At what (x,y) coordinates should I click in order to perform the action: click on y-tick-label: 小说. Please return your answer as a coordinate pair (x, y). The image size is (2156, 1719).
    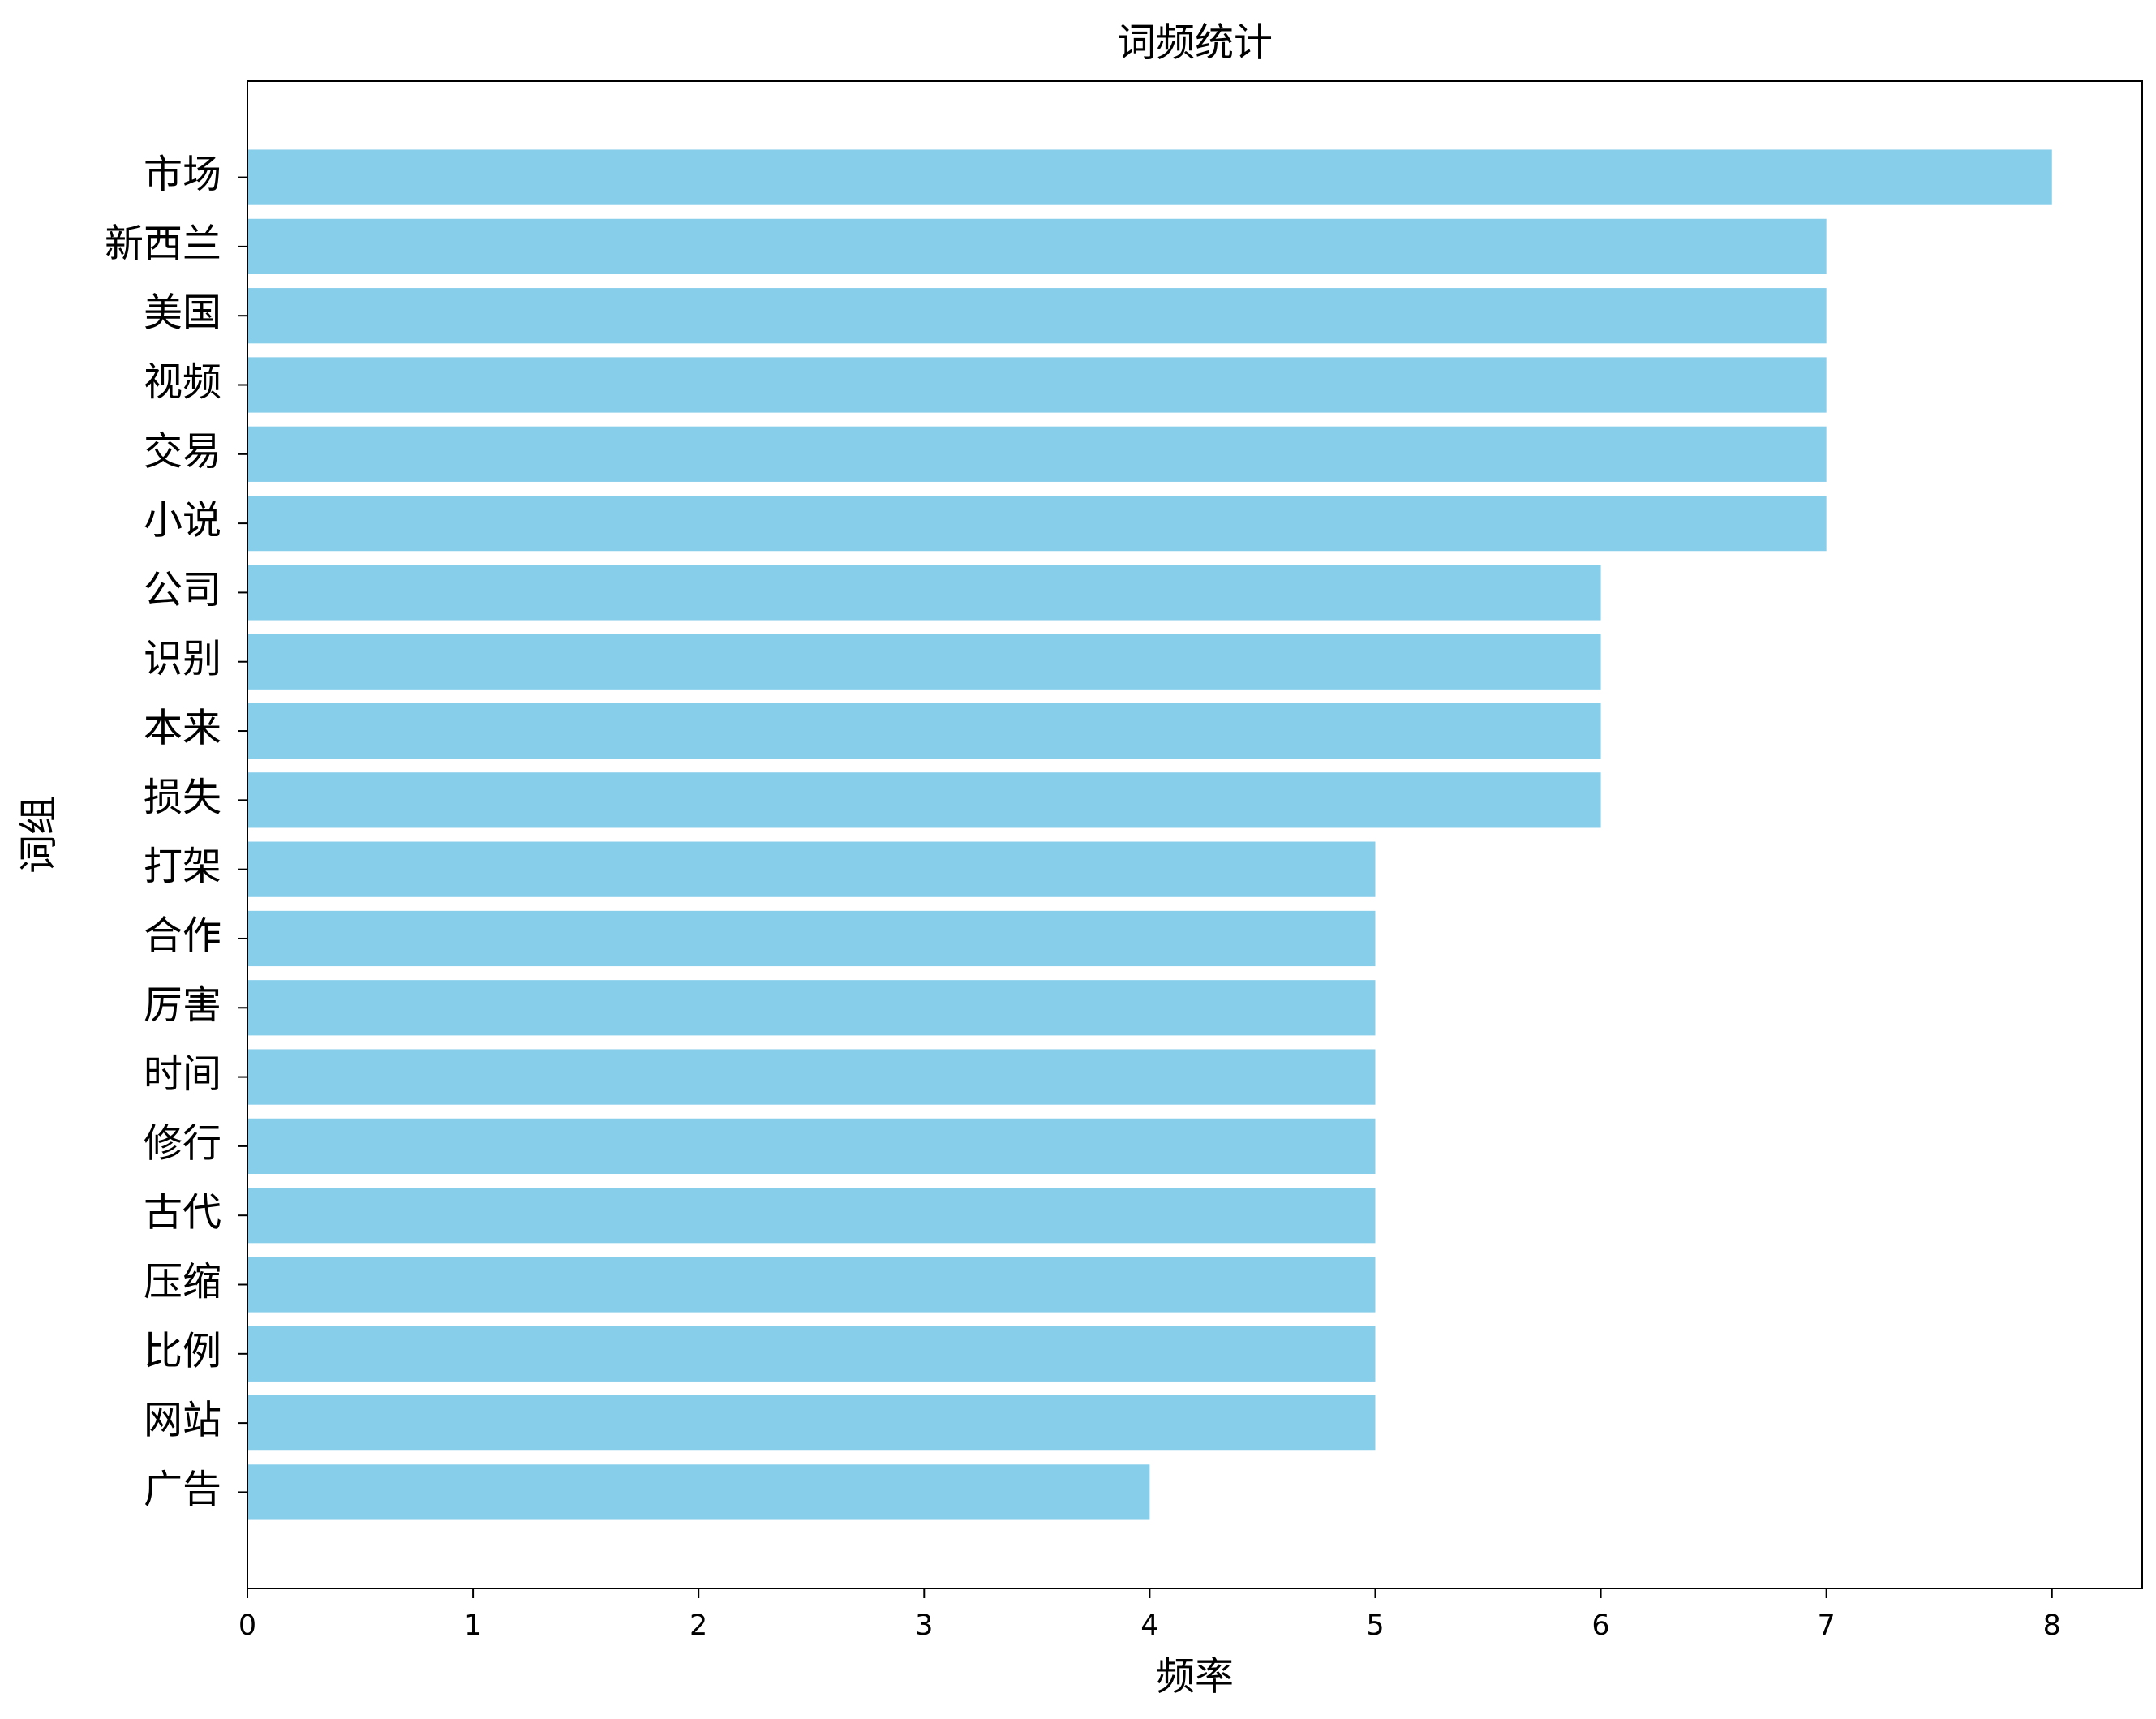
    Looking at the image, I should click on (182, 521).